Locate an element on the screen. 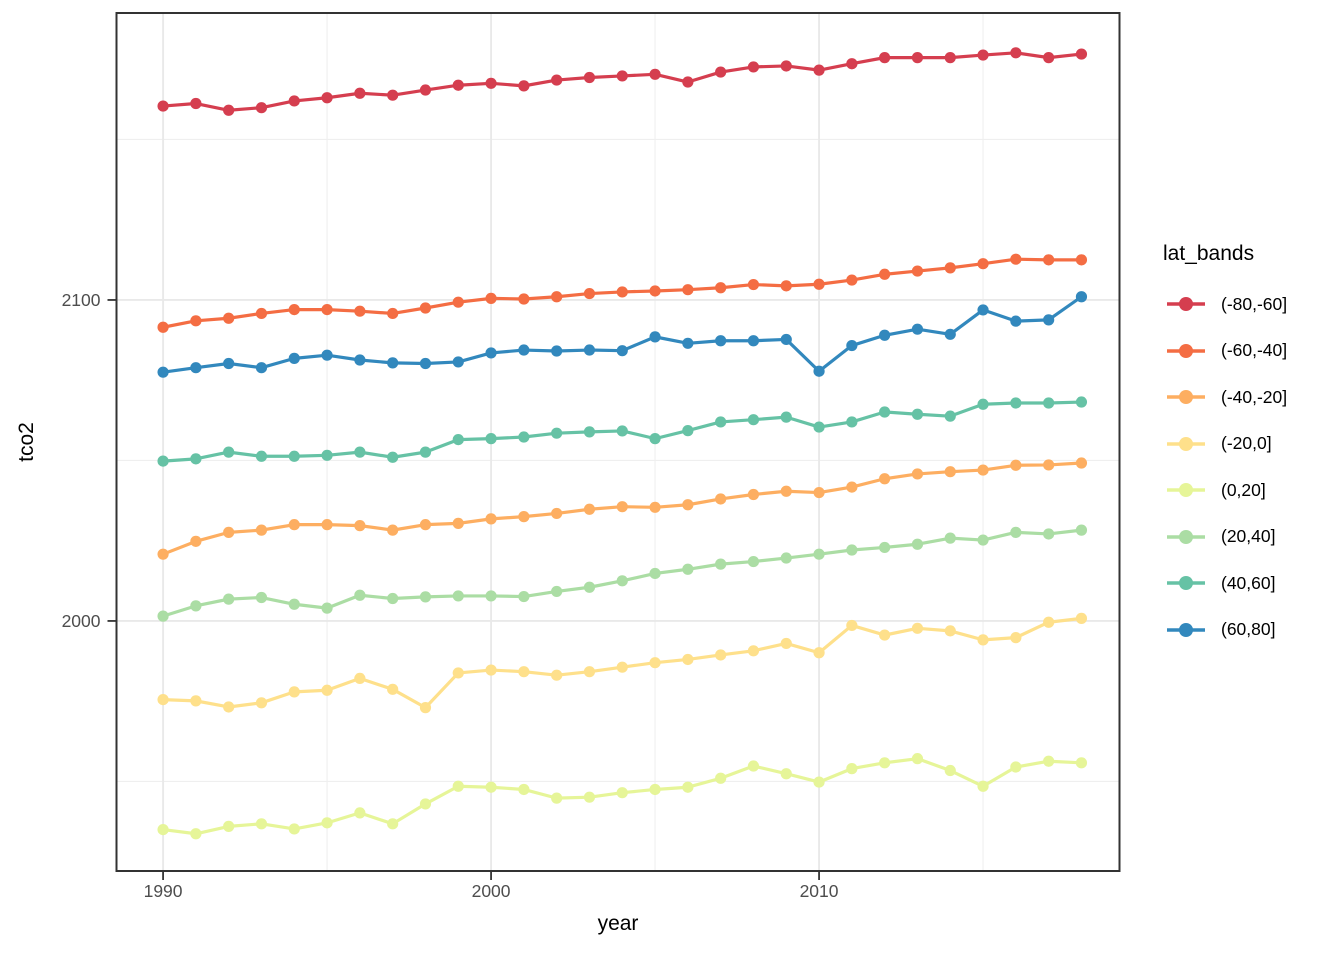 This screenshot has width=1344, height=960. legend-label: (-20,0] is located at coordinates (1246, 443).